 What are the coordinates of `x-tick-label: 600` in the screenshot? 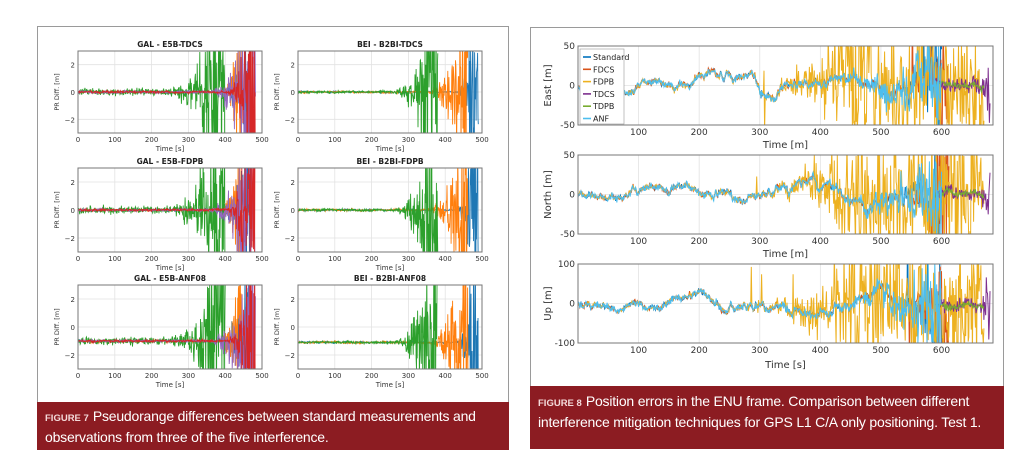 It's located at (941, 351).